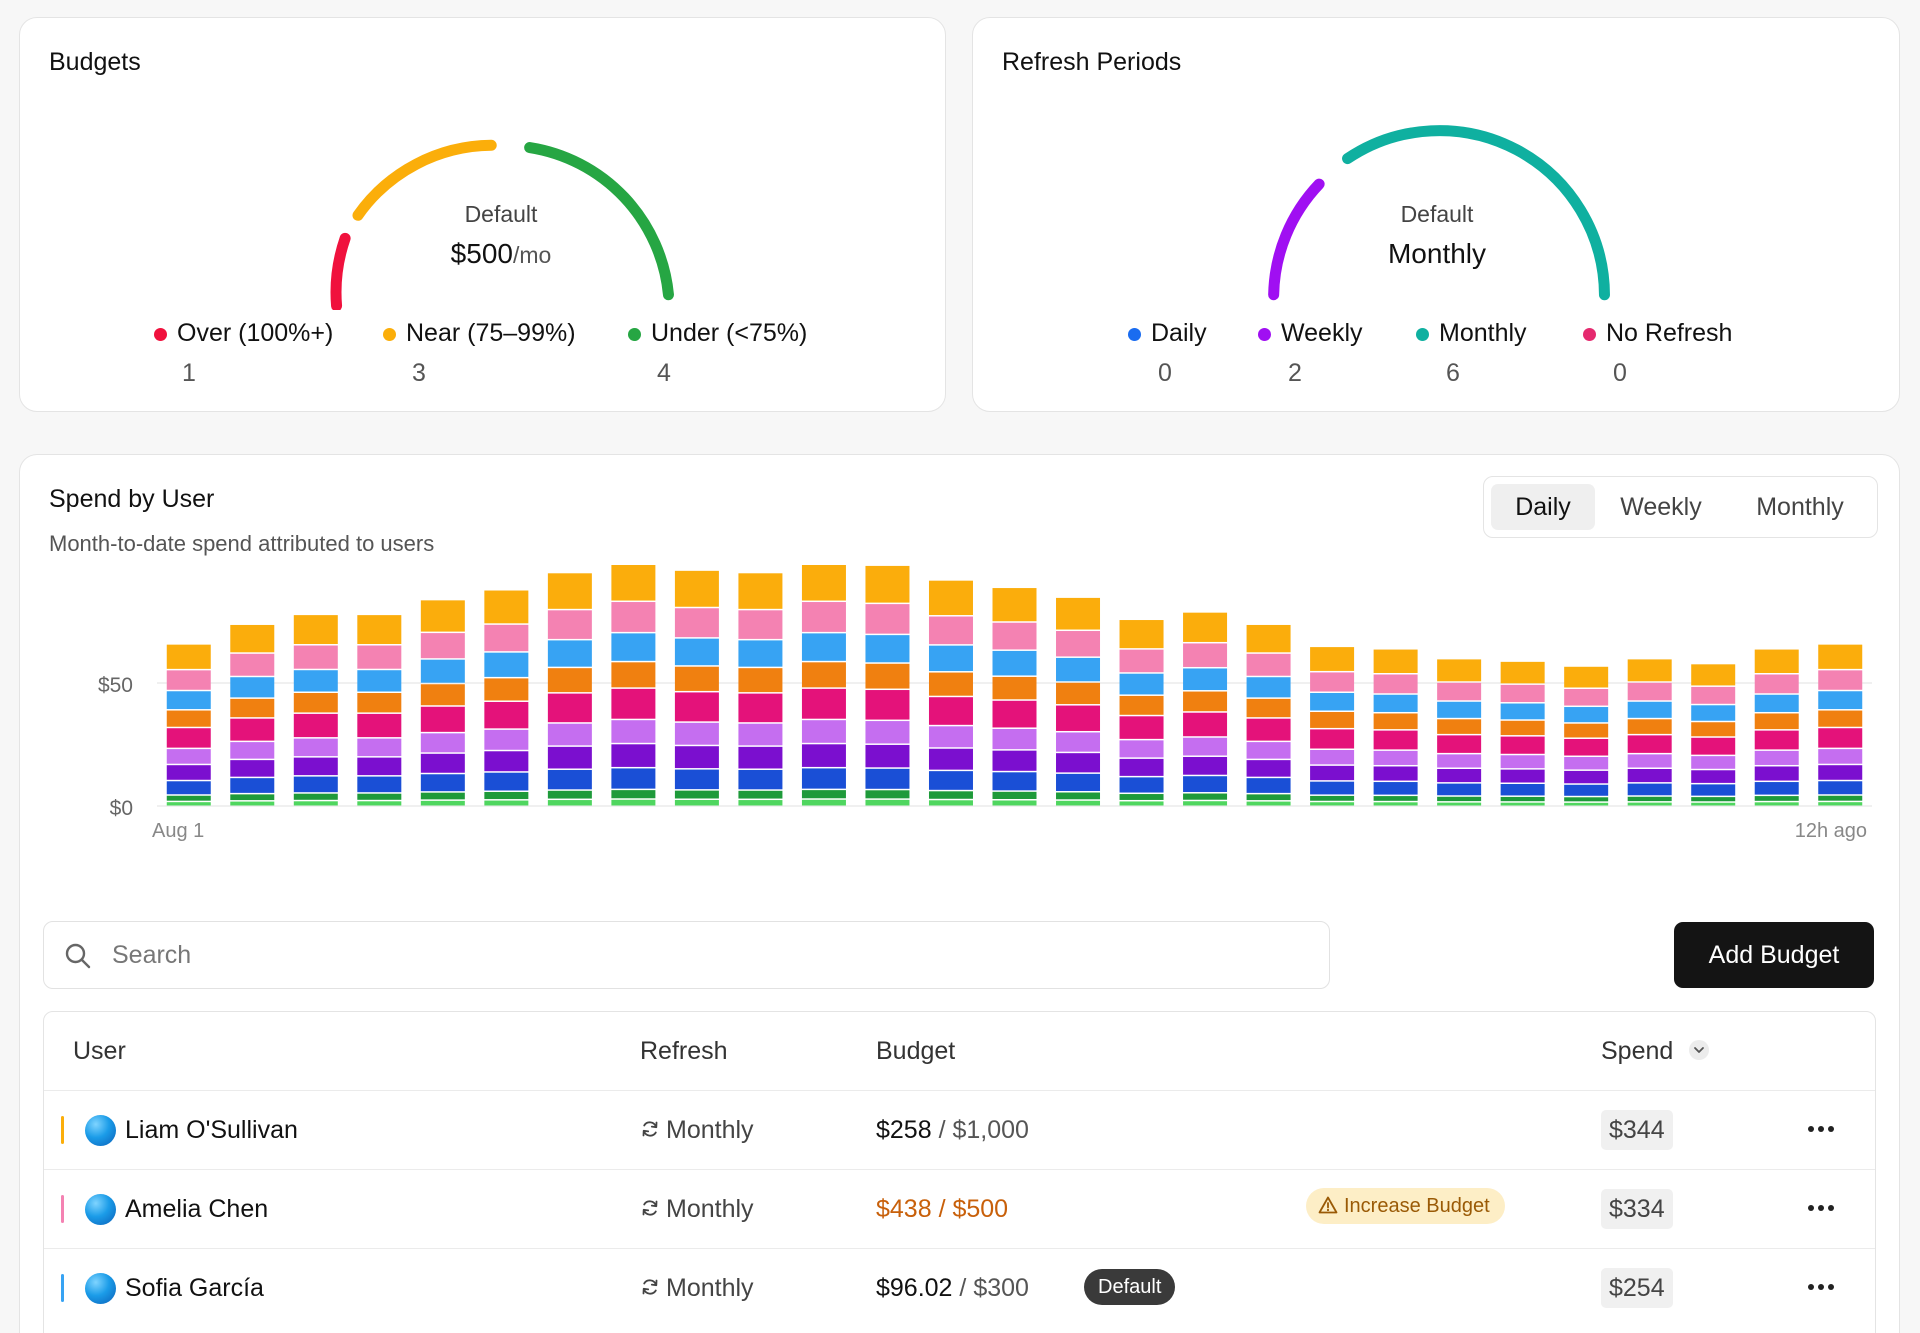 This screenshot has height=1333, width=1920. I want to click on sort-chevron-down-icon, so click(1699, 1050).